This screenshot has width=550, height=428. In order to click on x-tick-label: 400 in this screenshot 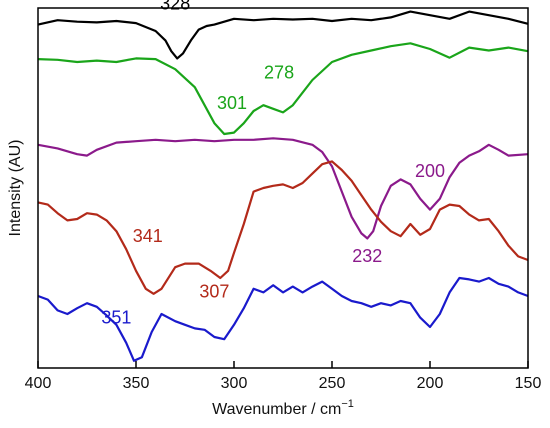, I will do `click(38, 383)`.